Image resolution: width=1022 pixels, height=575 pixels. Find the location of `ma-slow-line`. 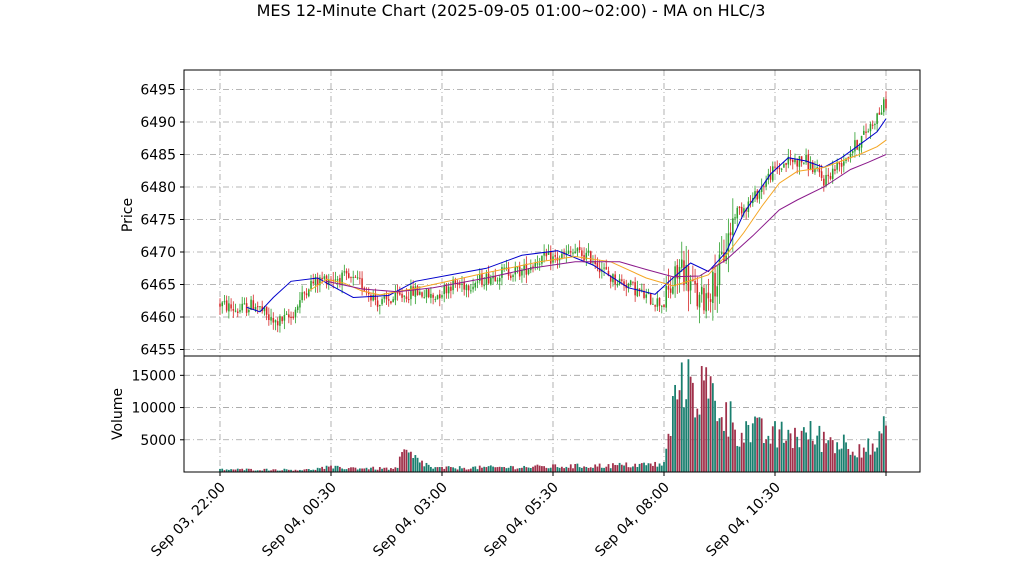

ma-slow-line is located at coordinates (606, 223).